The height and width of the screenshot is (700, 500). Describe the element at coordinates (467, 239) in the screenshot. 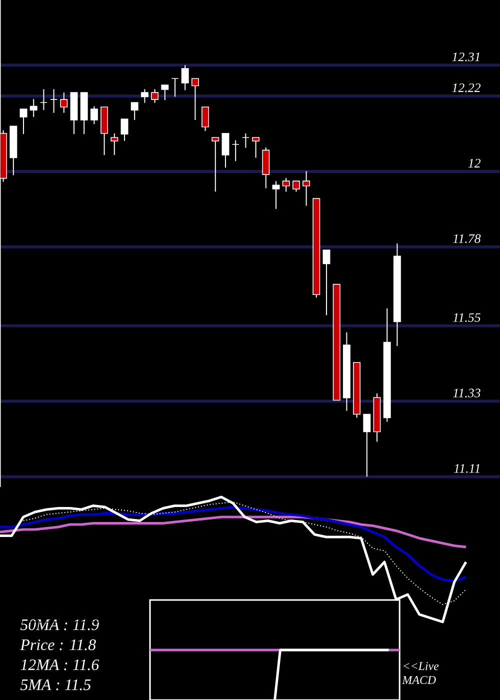

I see `y-tick-label: 11.78` at that location.